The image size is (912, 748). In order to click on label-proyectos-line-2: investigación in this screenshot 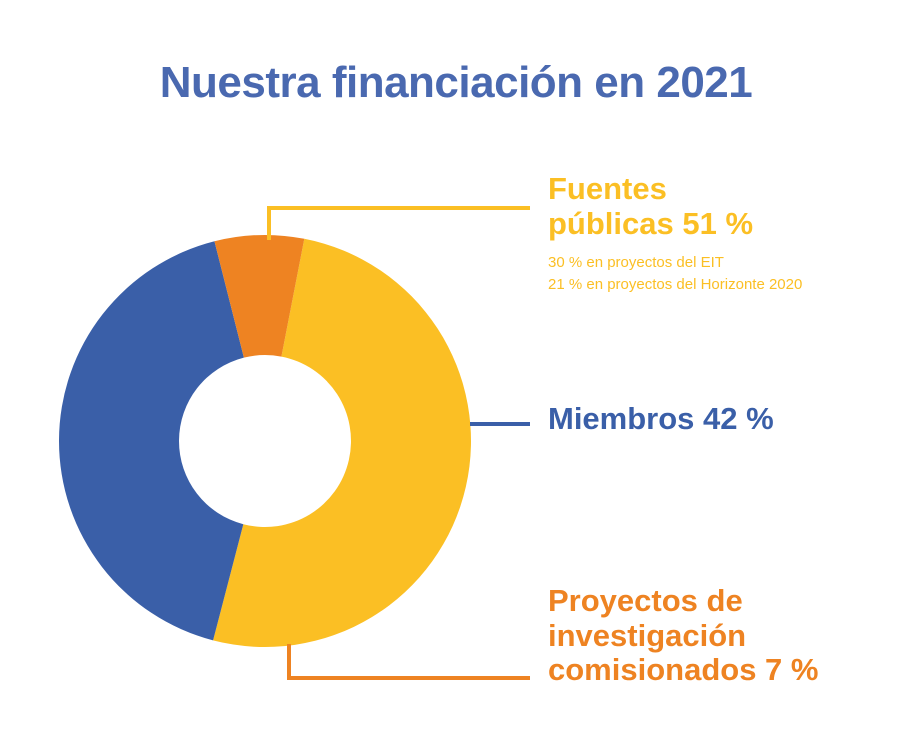, I will do `click(647, 635)`.